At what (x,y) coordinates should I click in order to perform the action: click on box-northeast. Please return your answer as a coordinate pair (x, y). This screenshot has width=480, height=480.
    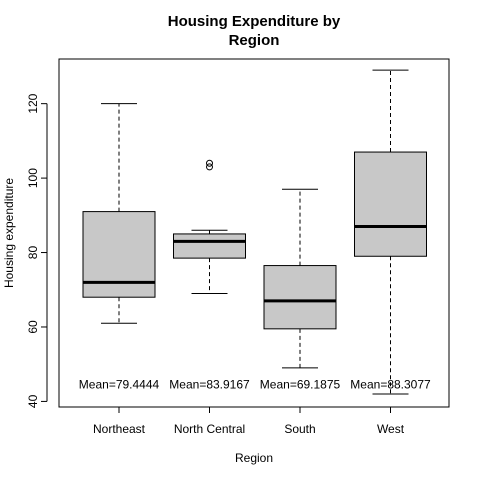
    Looking at the image, I should click on (119, 213).